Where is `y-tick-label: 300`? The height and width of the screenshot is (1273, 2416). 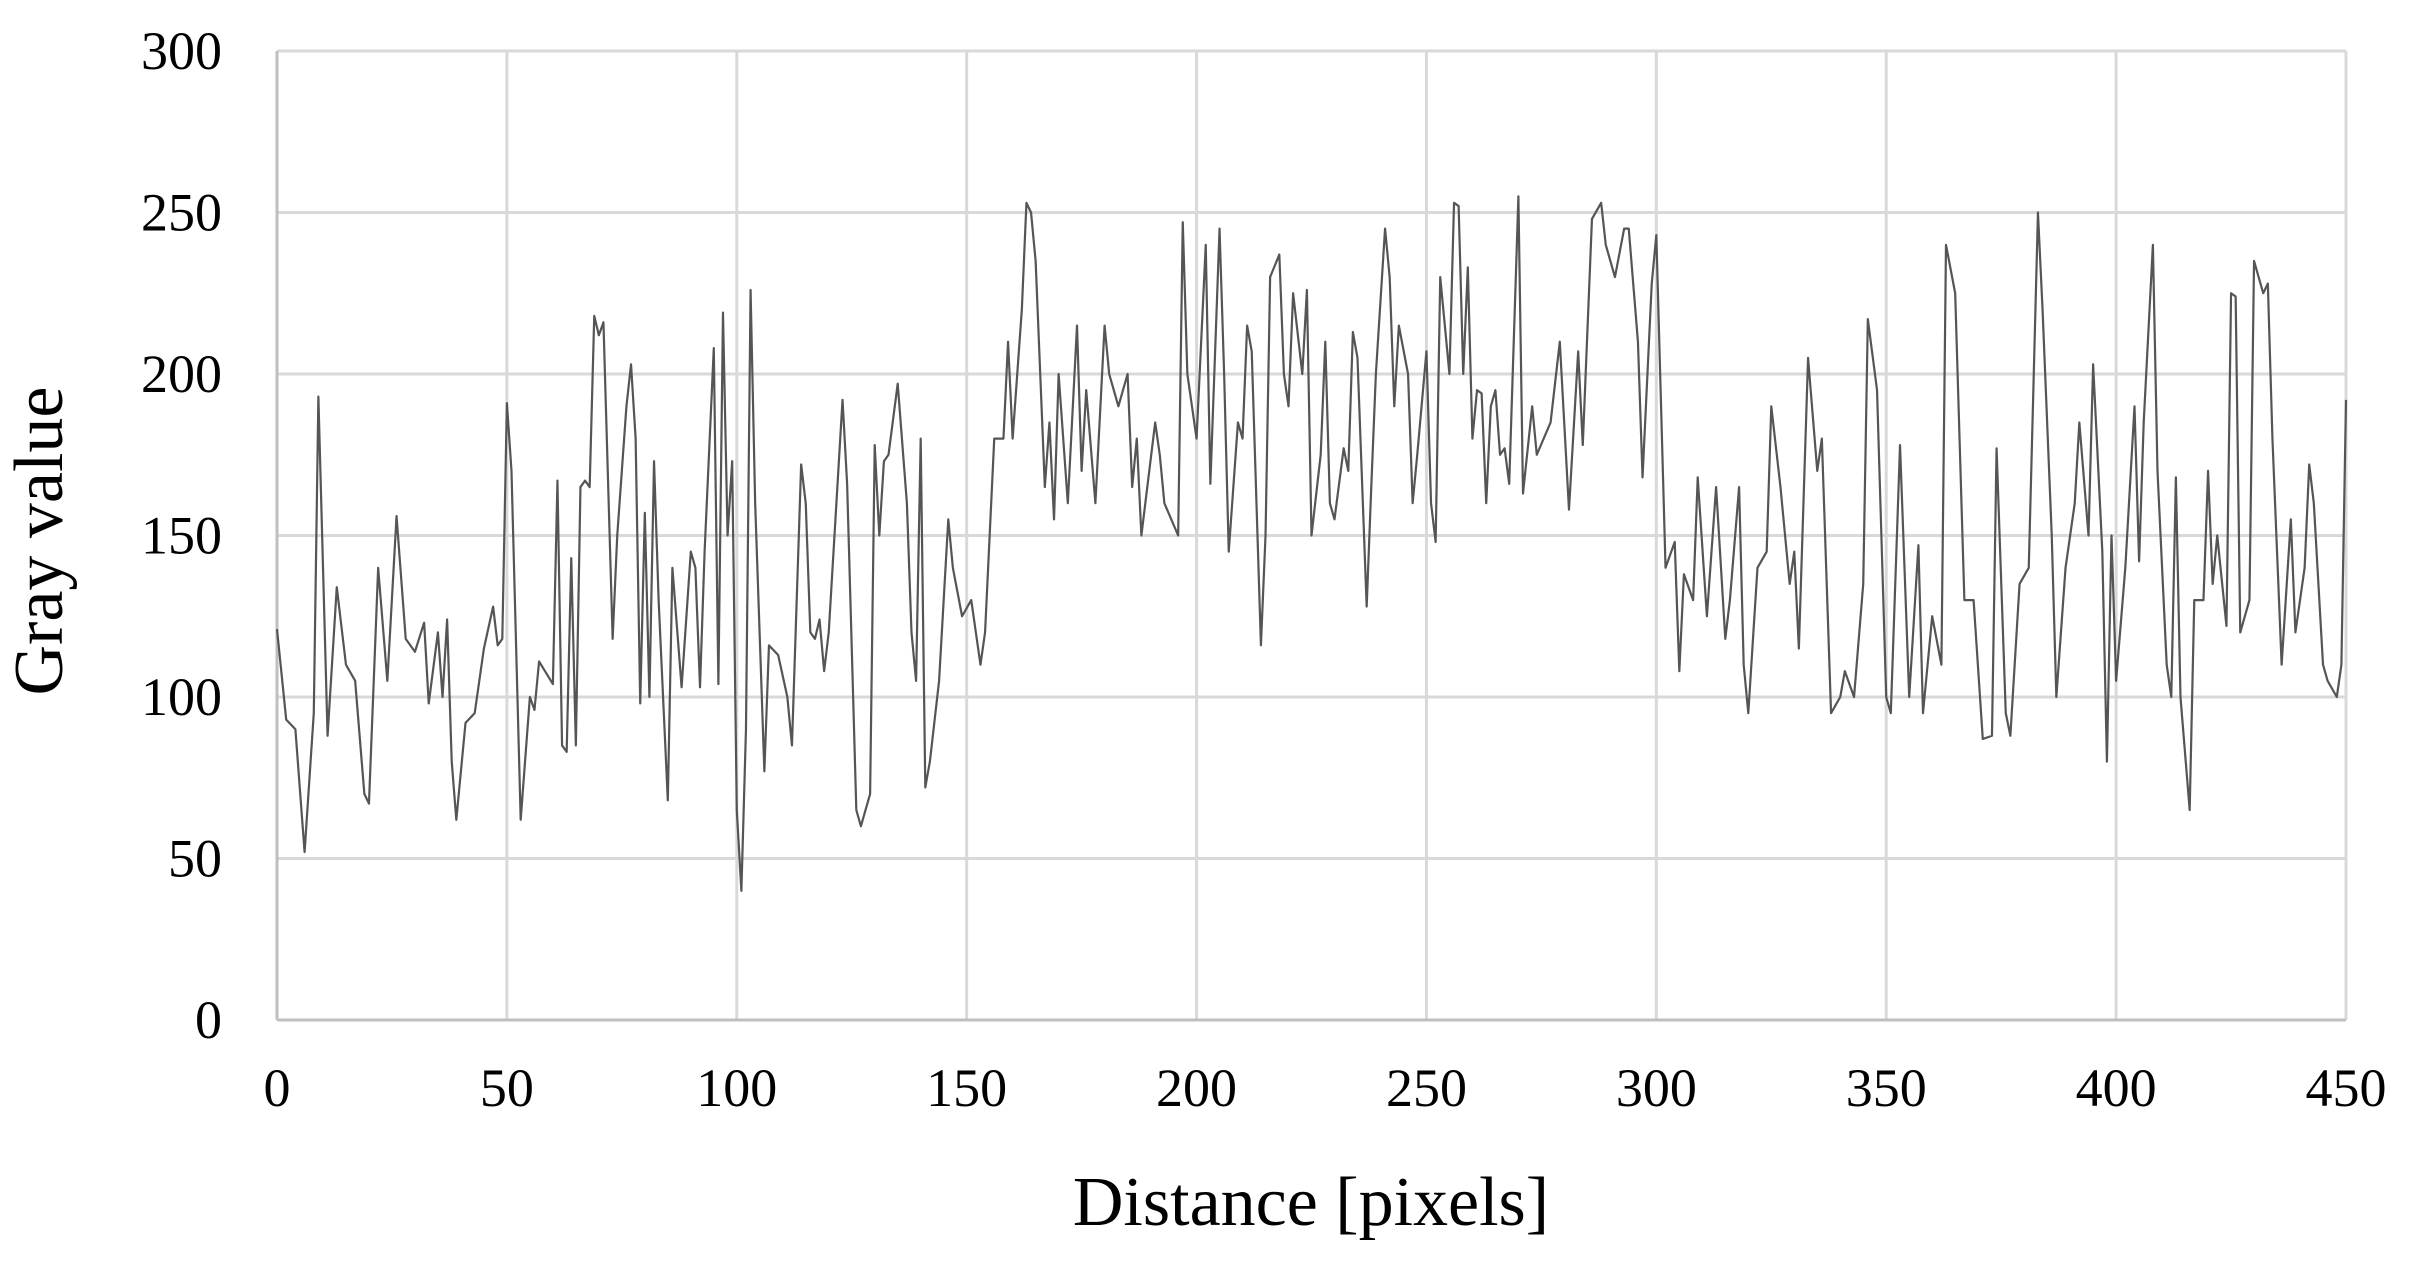 y-tick-label: 300 is located at coordinates (181, 51).